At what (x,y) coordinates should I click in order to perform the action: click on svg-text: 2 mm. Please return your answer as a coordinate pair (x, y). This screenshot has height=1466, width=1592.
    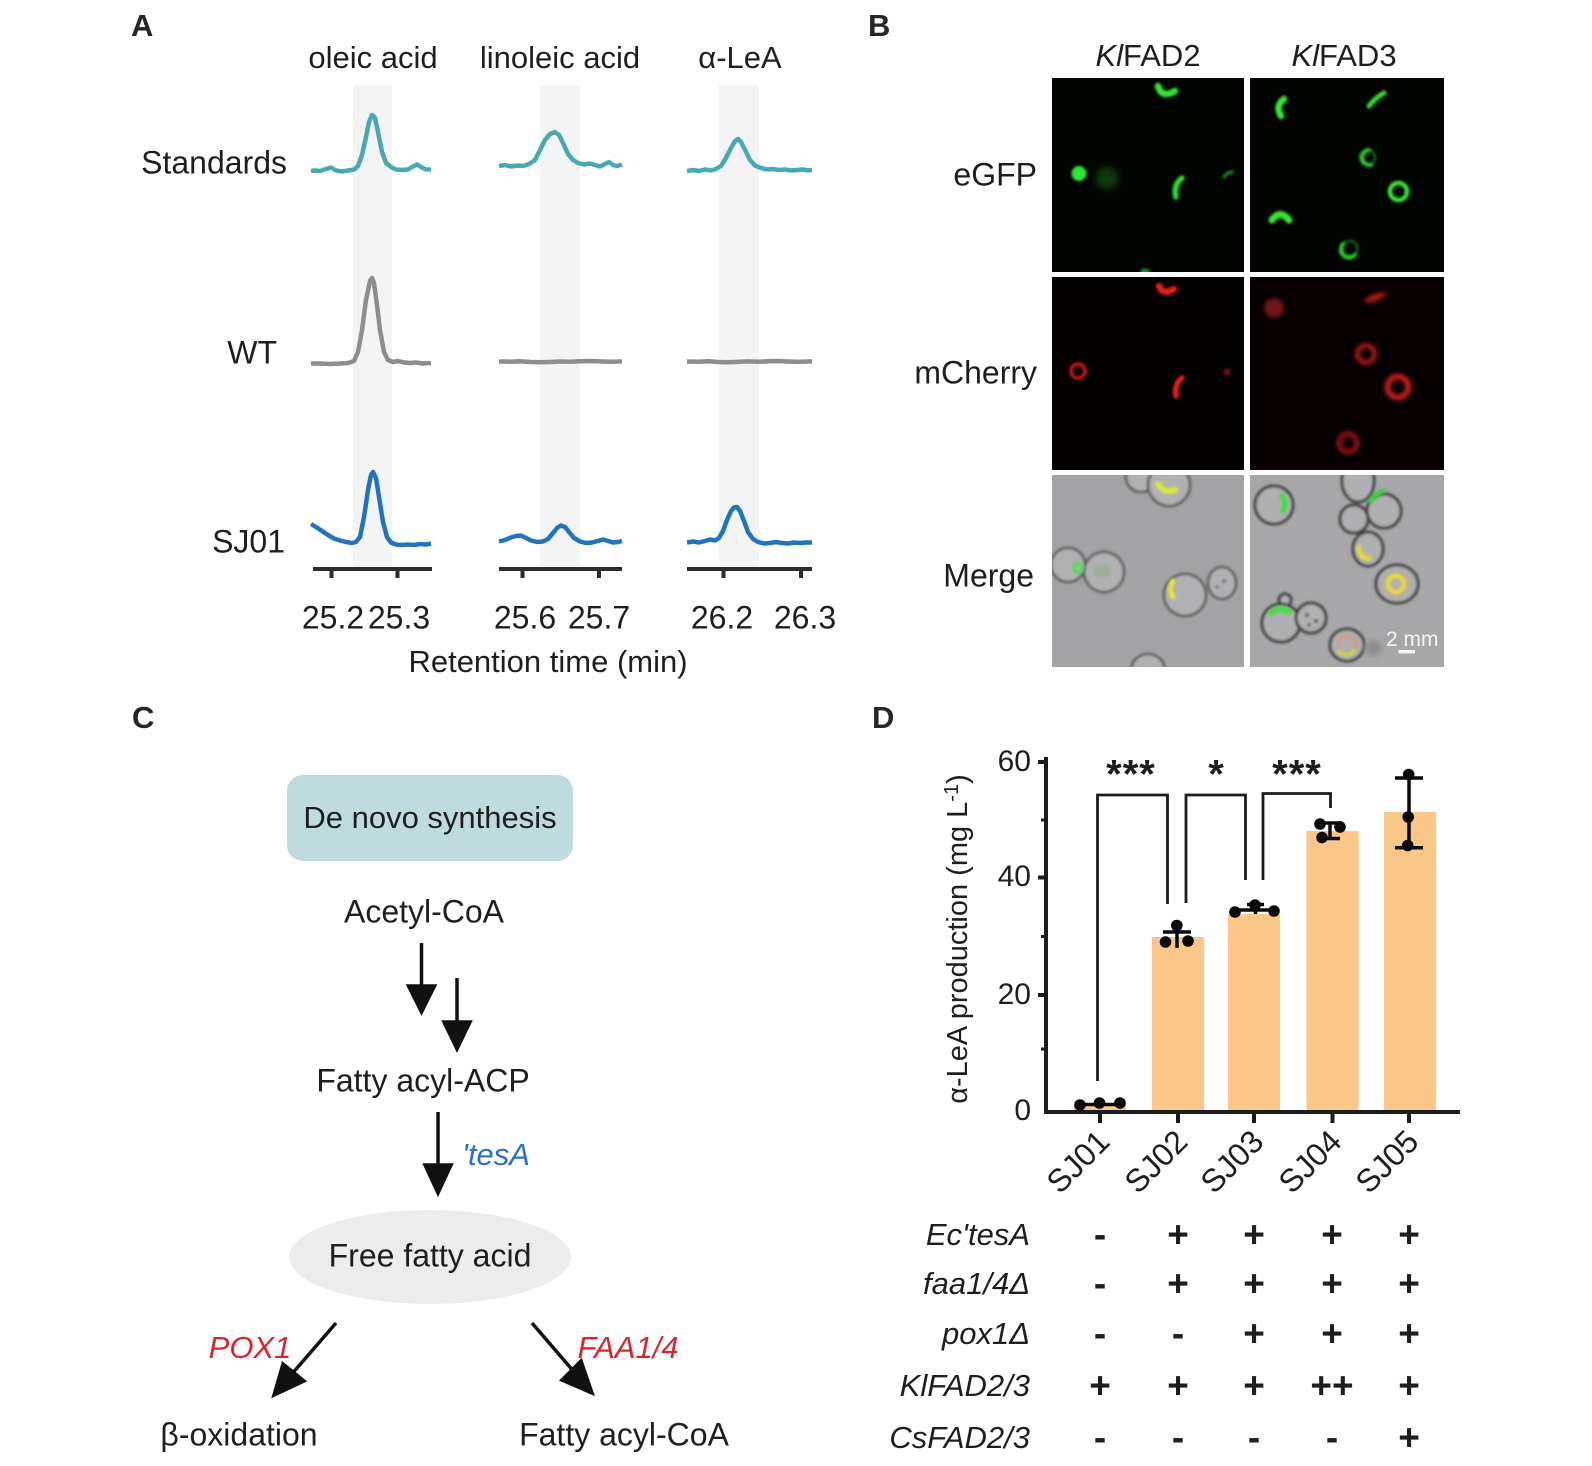
    Looking at the image, I should click on (1412, 639).